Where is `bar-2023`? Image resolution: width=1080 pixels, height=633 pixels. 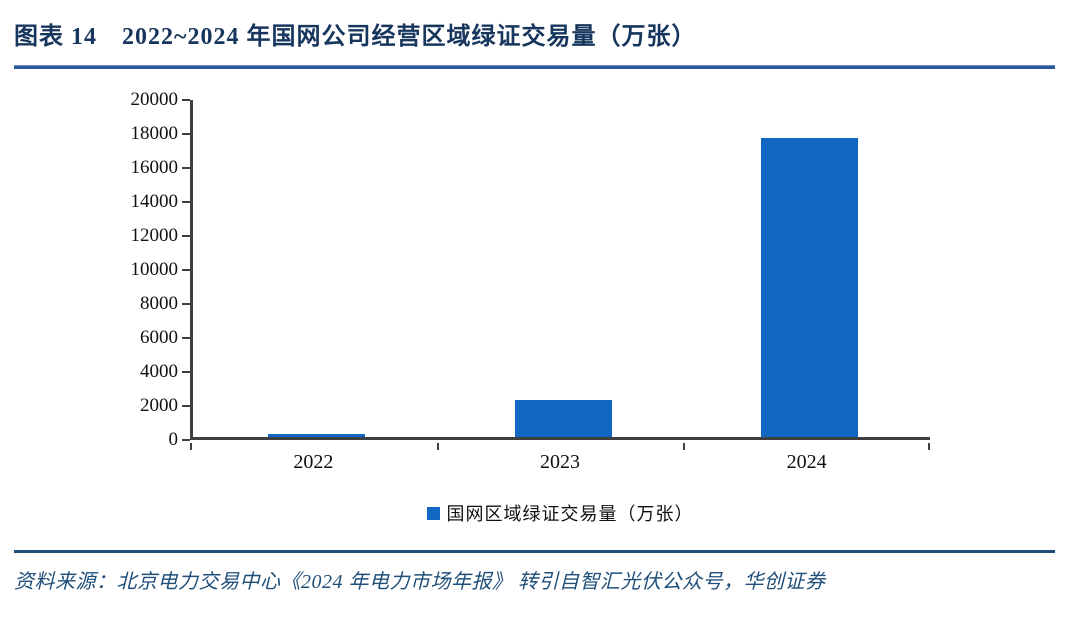 bar-2023 is located at coordinates (563, 418).